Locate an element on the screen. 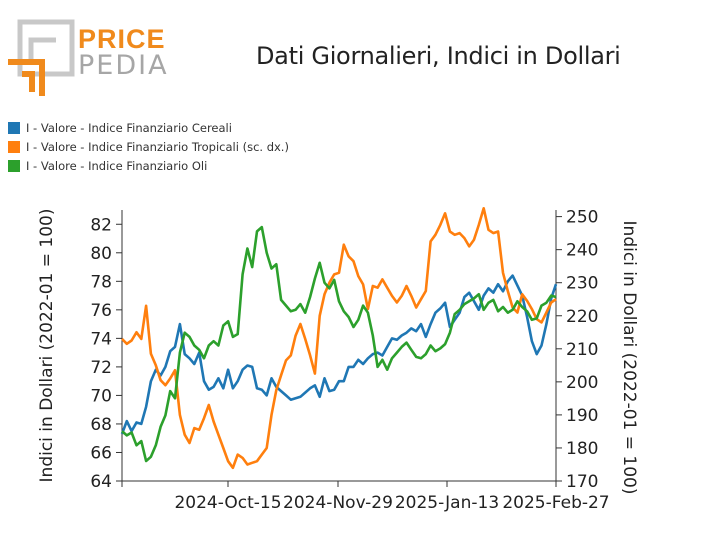  y-left-tick-label: 78 is located at coordinates (101, 282).